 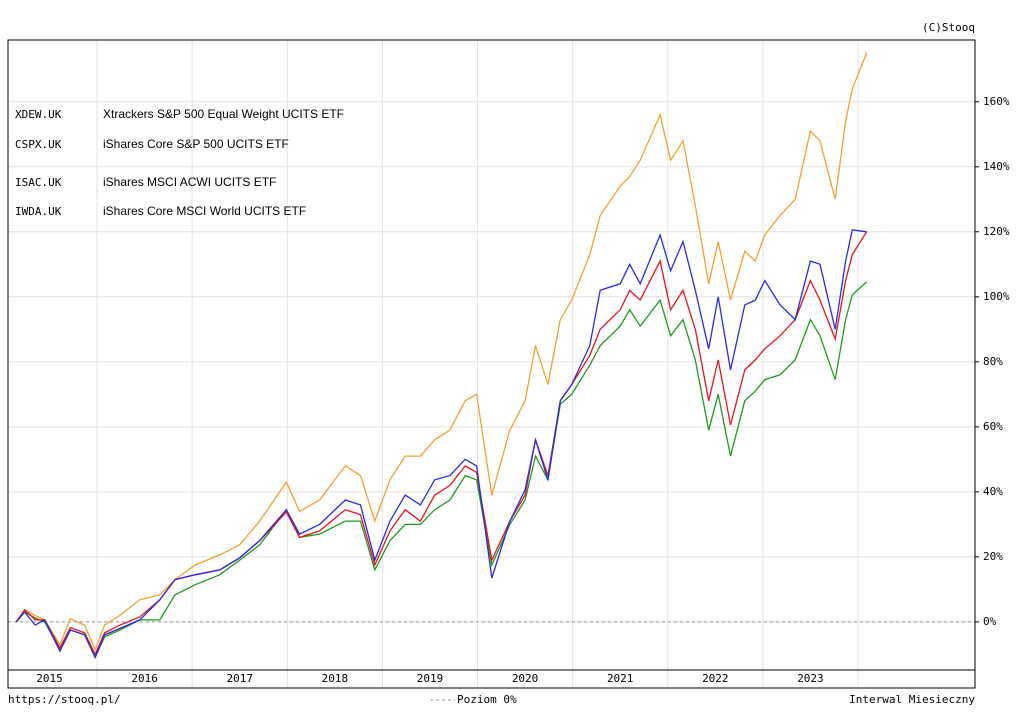 What do you see at coordinates (189, 182) in the screenshot?
I see `legend-name: iShares MSCI ACWI UCITS ETF` at bounding box center [189, 182].